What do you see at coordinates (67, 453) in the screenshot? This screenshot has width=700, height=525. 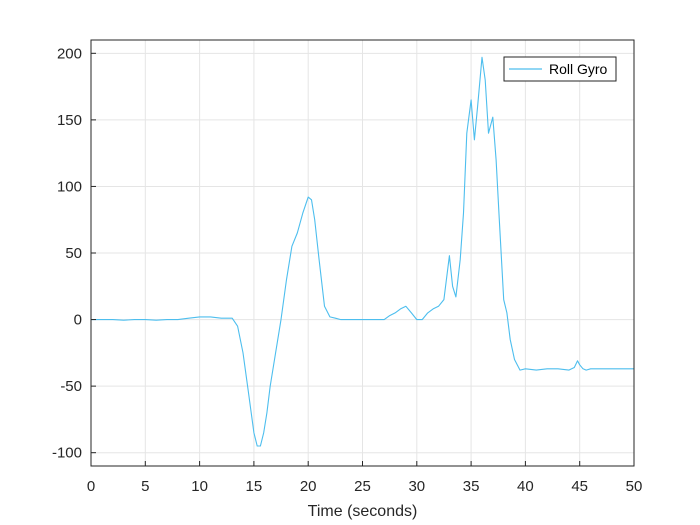 I see `y-tick-label: -100` at bounding box center [67, 453].